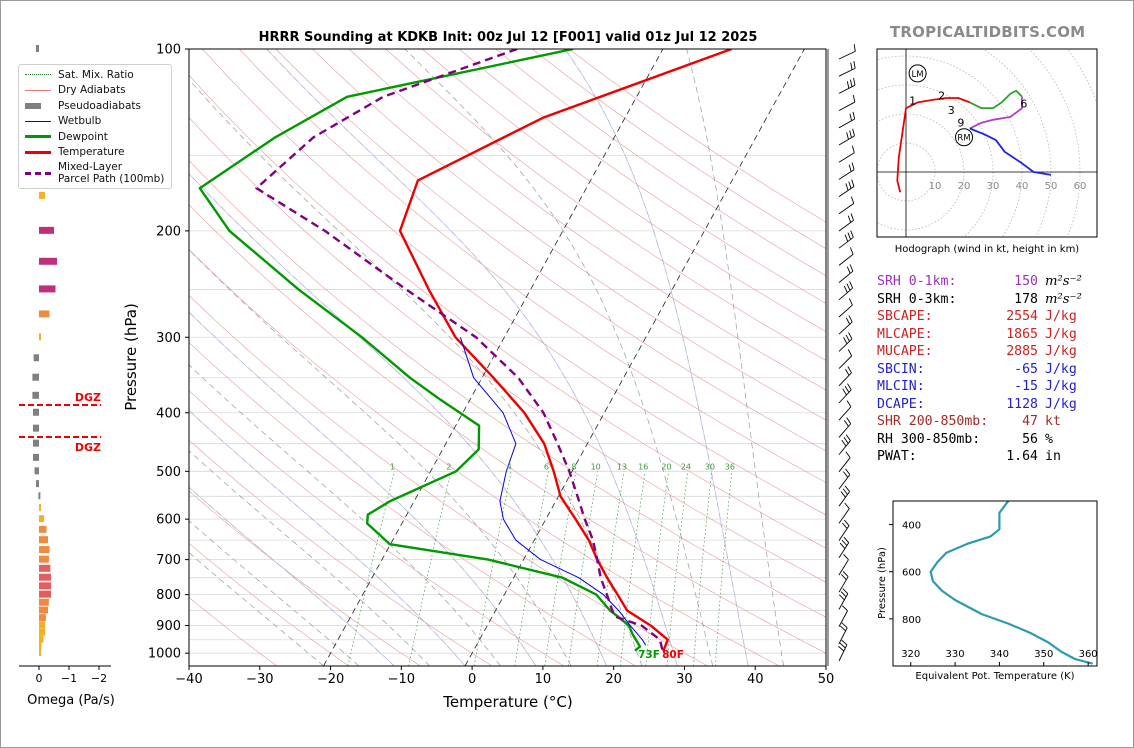 The image size is (1134, 748). Describe the element at coordinates (1051, 186) in the screenshot. I see `hodograph-ring-label: 50` at that location.